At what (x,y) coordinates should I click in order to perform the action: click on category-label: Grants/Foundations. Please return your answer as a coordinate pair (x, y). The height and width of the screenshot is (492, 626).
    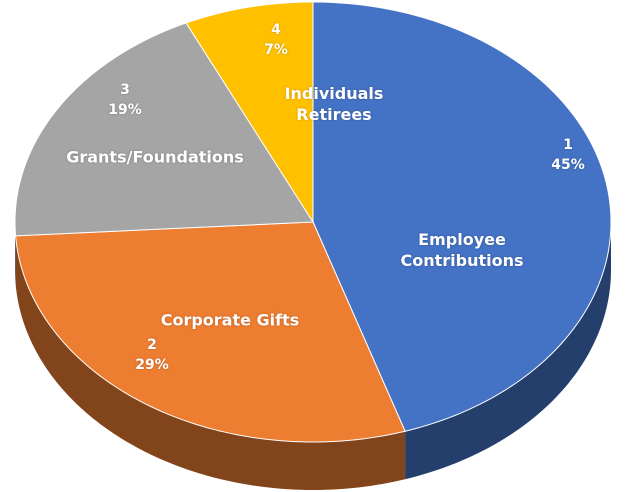
    Looking at the image, I should click on (155, 157).